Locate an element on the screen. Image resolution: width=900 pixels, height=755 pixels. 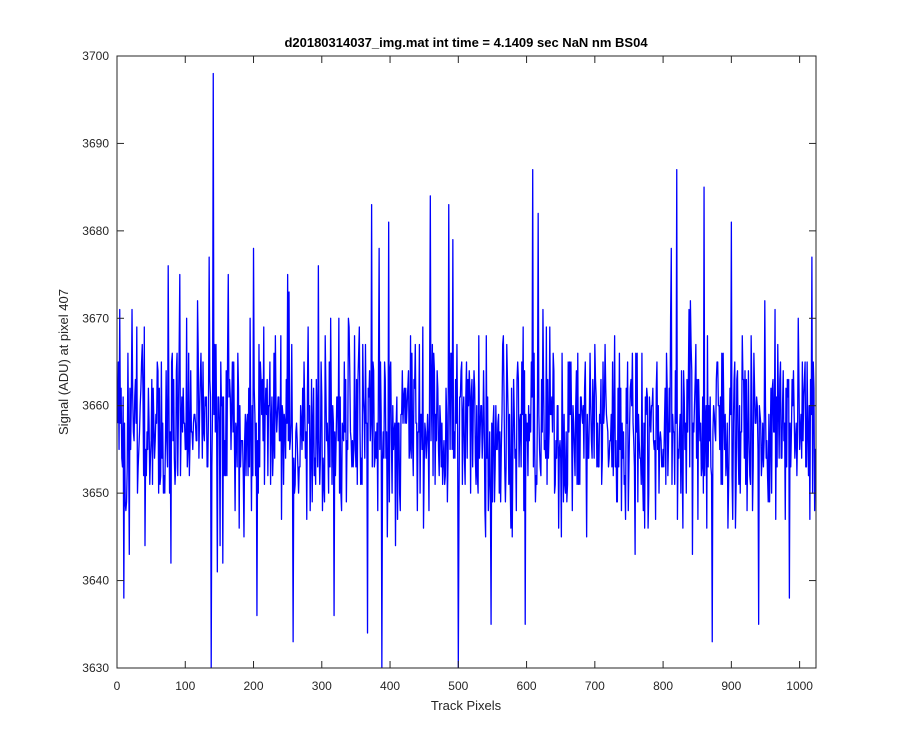
x-tick-label: 500 is located at coordinates (458, 686).